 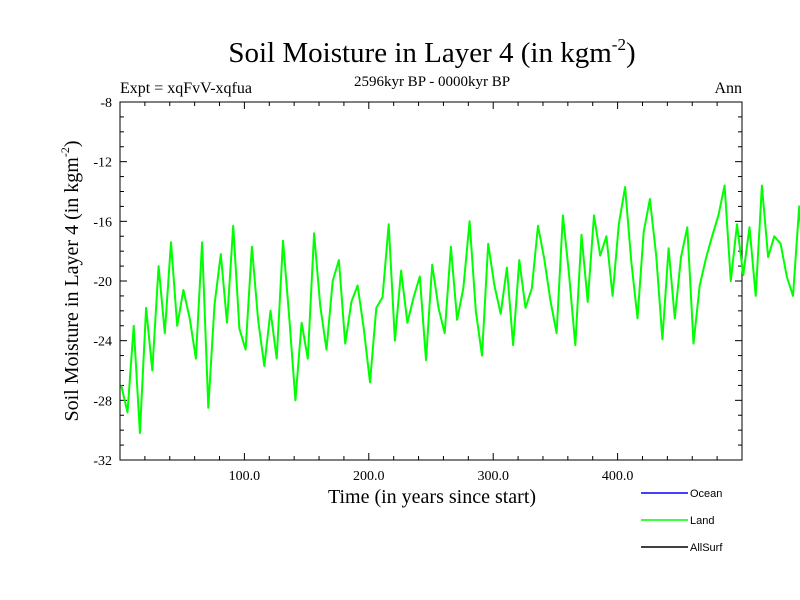 I want to click on legend-label-allsurf: AllSurf, so click(x=706, y=548).